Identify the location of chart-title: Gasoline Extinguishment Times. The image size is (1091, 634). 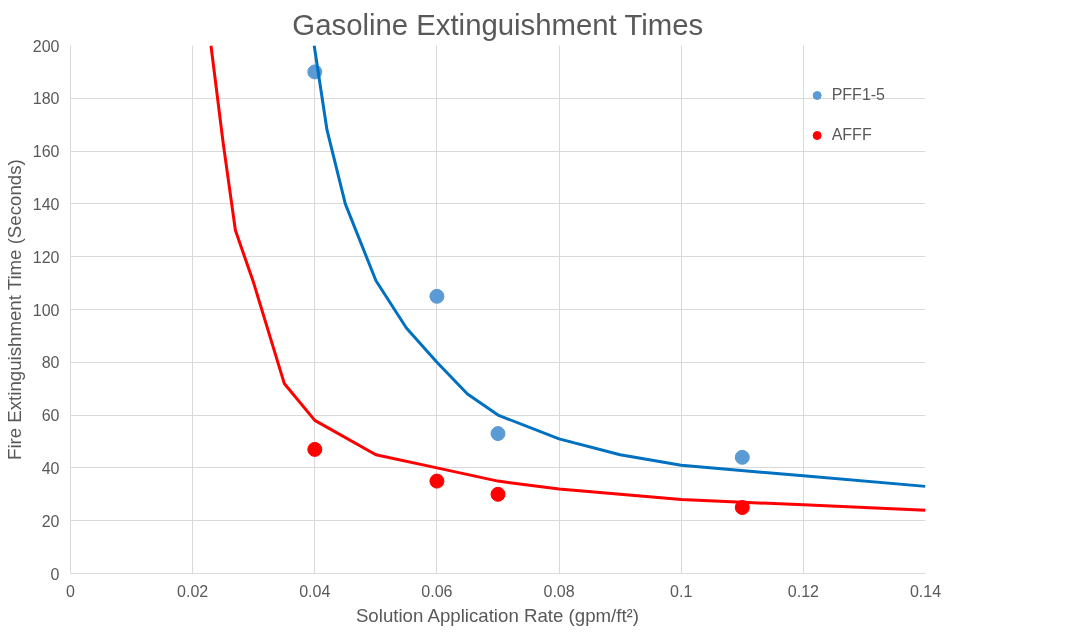
(498, 24).